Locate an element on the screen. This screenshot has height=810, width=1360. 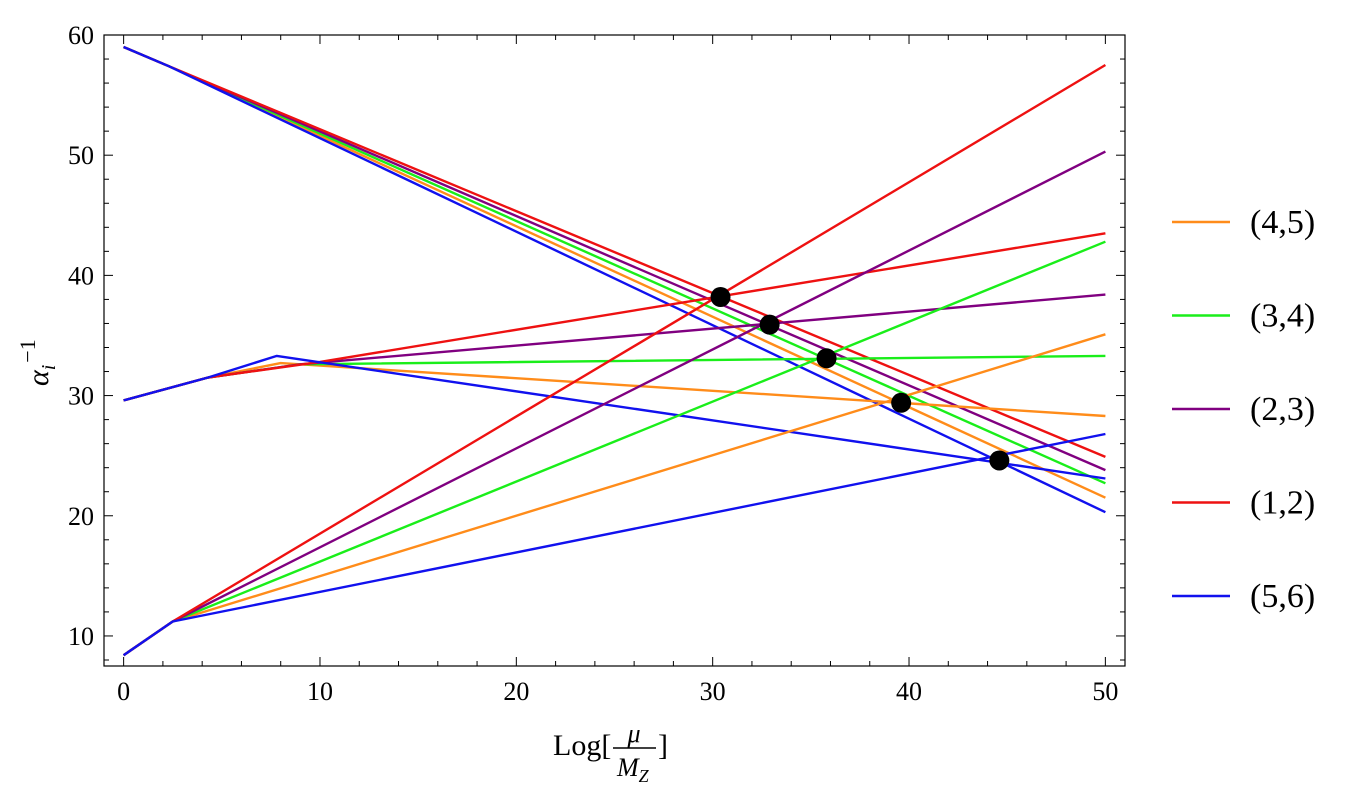
x-axis-title: Log[ μ MZ ] is located at coordinates (610, 752).